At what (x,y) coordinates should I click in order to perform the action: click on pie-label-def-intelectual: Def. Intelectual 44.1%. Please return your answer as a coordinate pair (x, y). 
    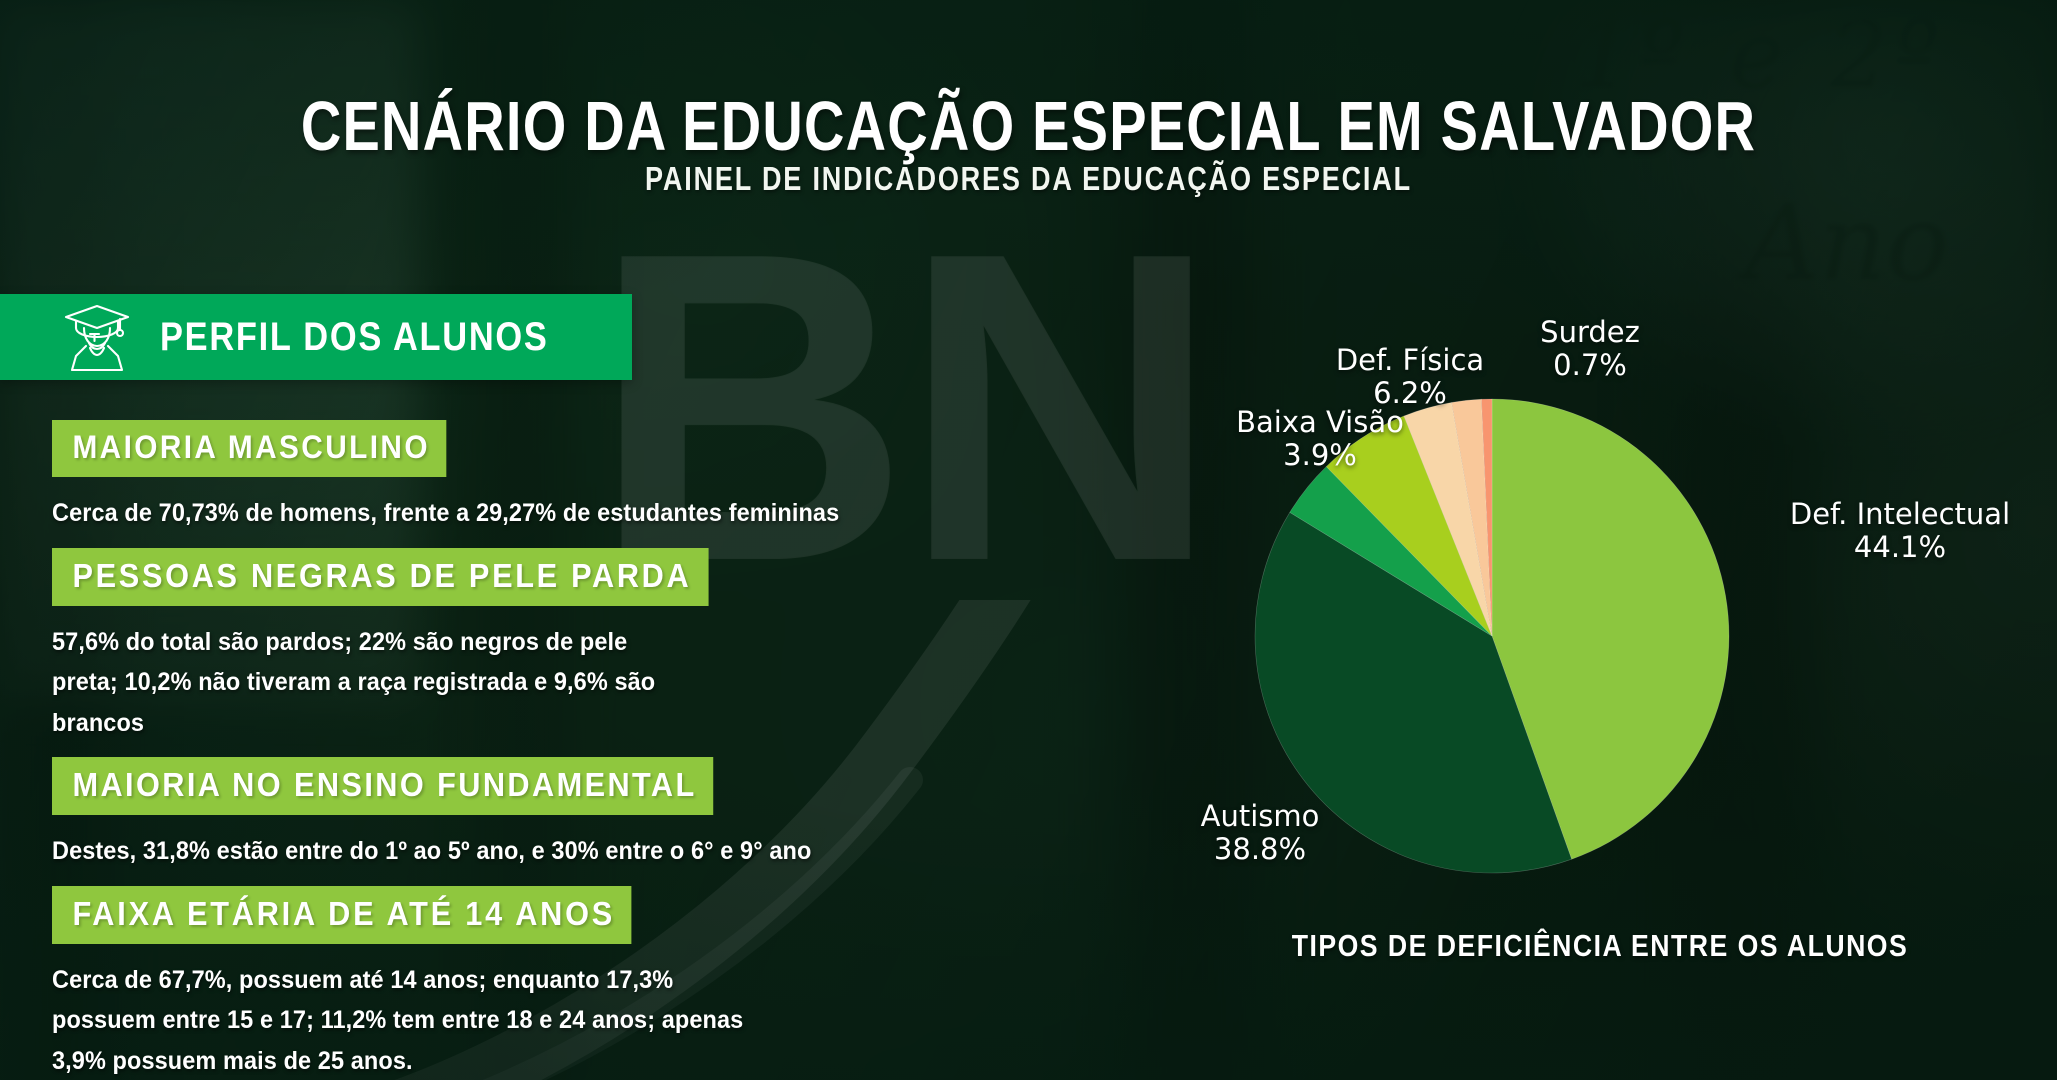
    Looking at the image, I should click on (1900, 531).